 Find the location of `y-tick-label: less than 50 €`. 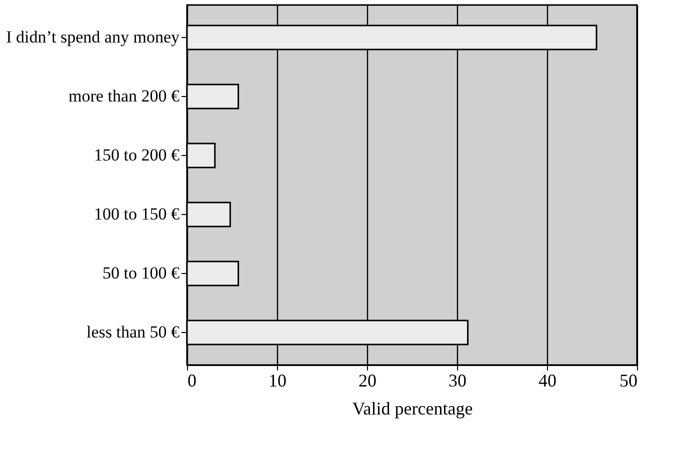

y-tick-label: less than 50 € is located at coordinates (133, 332).